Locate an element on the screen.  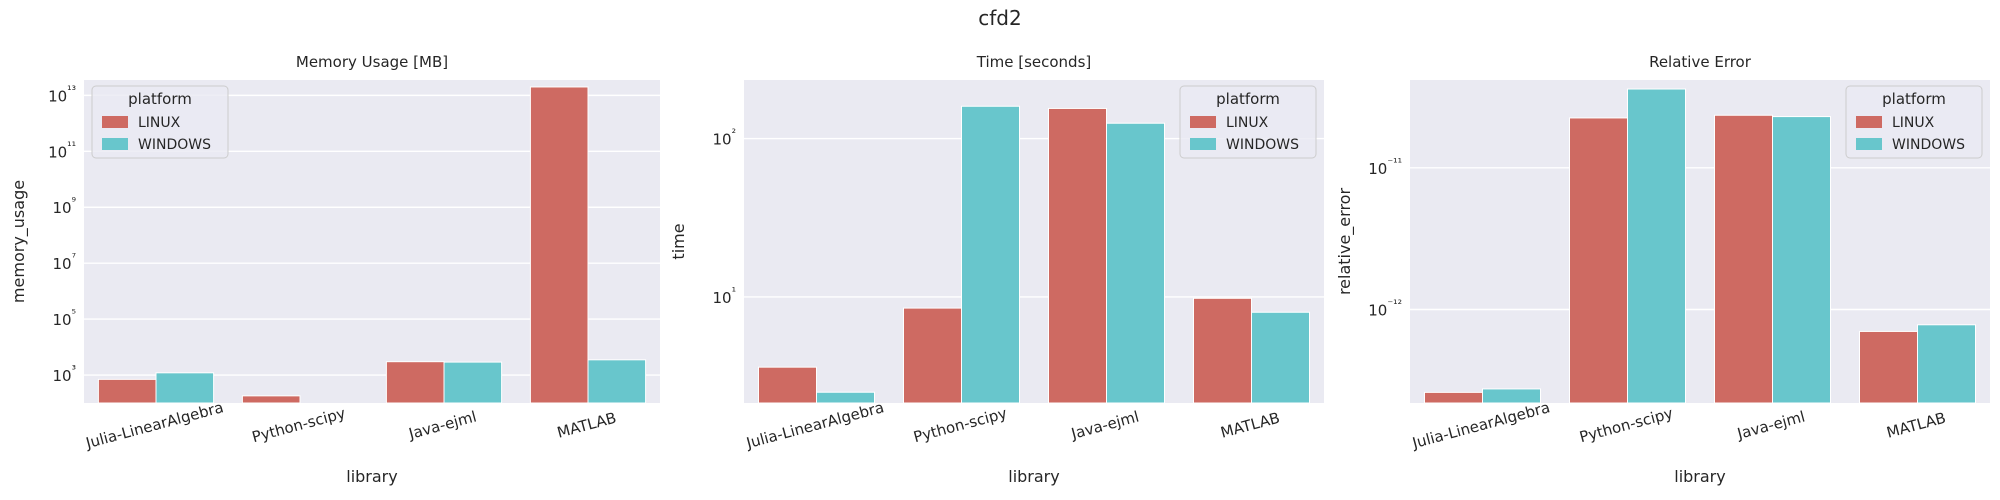
y-tick-label: 10³ is located at coordinates (64, 374).